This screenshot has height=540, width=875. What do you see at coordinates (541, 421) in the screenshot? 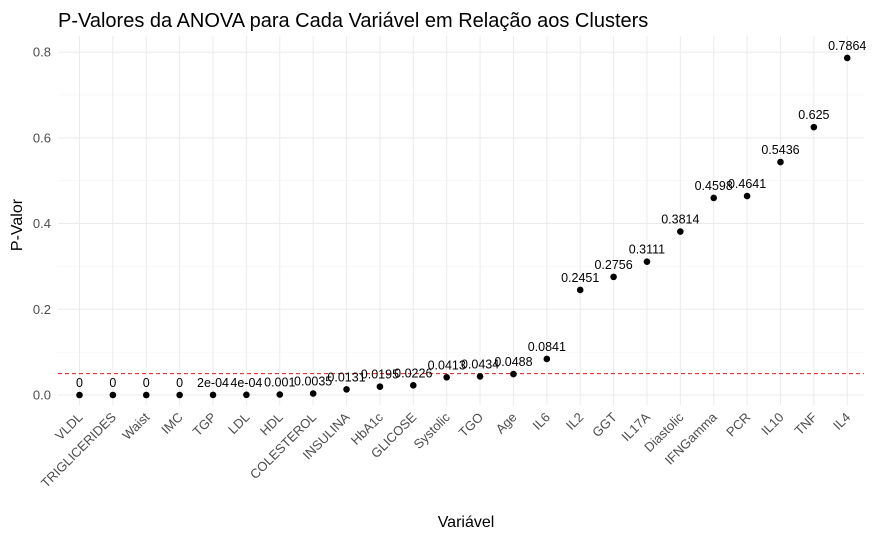
I see `x-tick-label: IL6` at bounding box center [541, 421].